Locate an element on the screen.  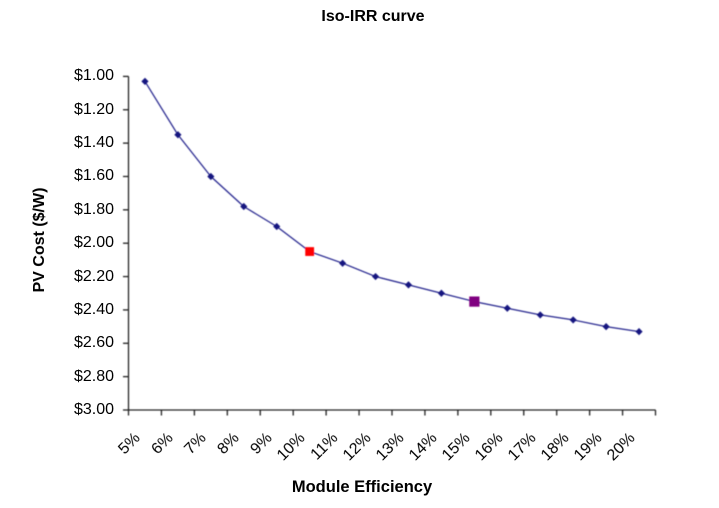
y-tick-label: $3.00 is located at coordinates (93, 409).